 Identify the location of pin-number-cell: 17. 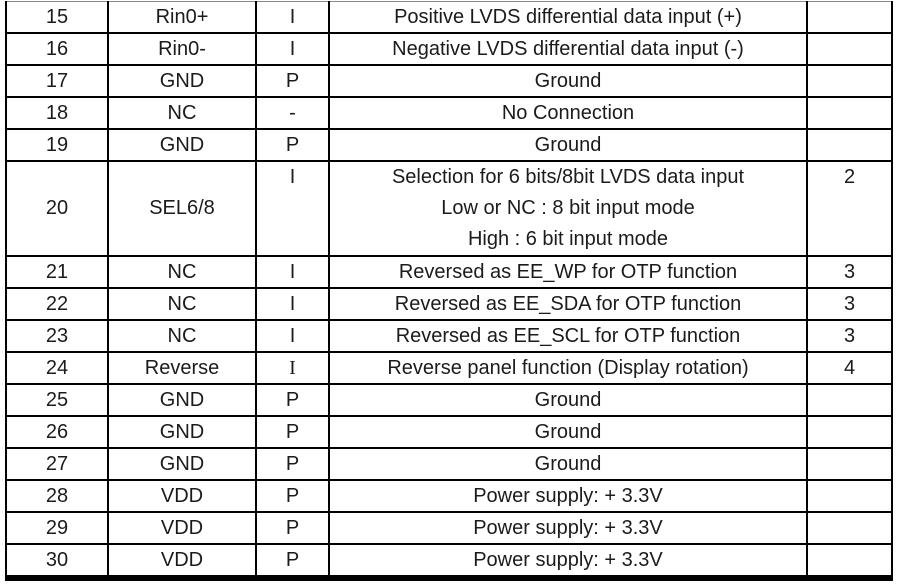
(57, 81).